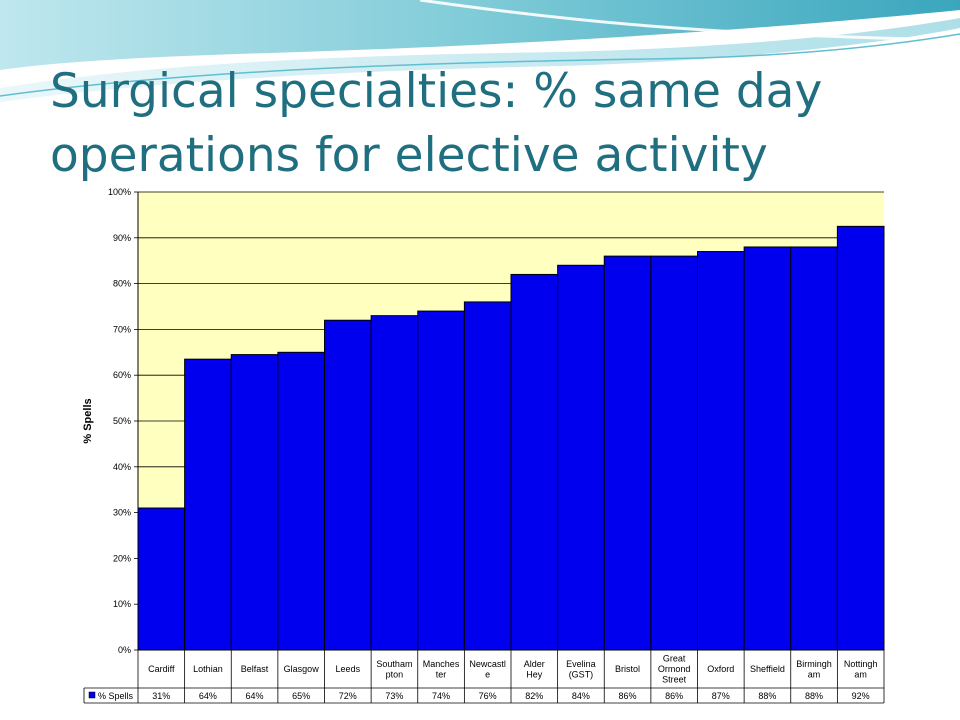 The width and height of the screenshot is (960, 720). I want to click on data-label: 87%, so click(721, 696).